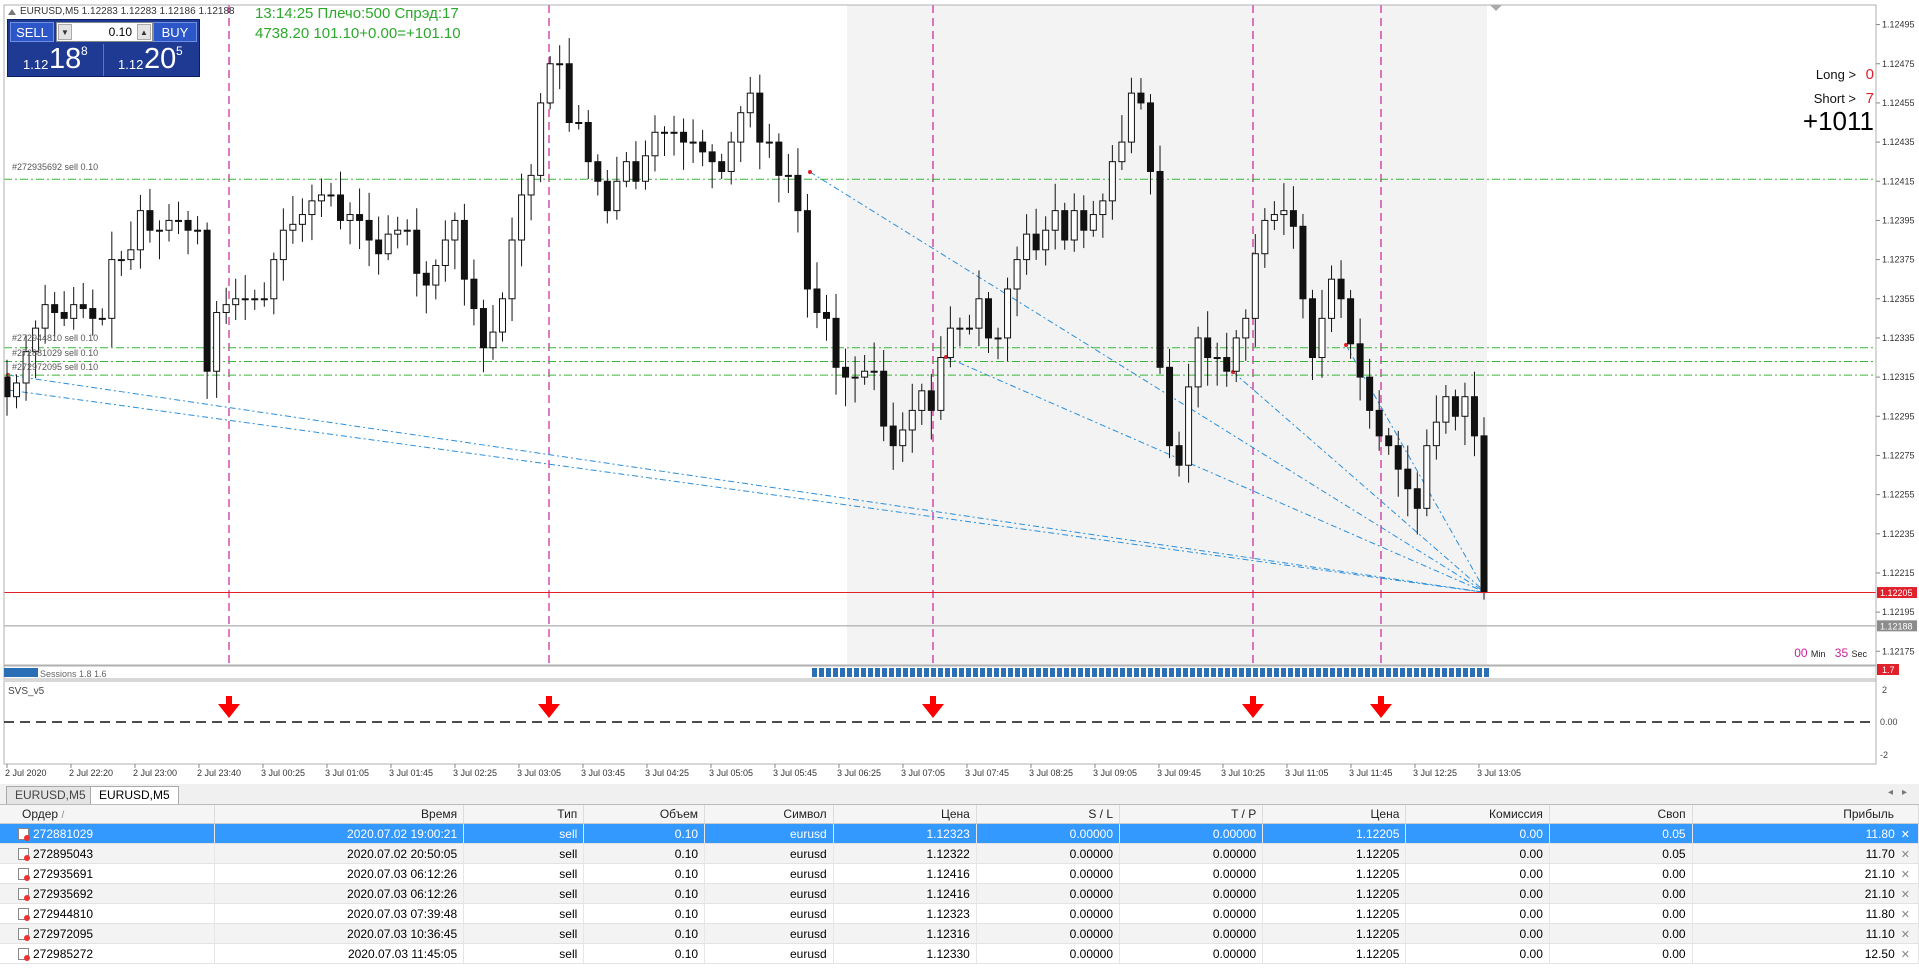  Describe the element at coordinates (134, 795) in the screenshot. I see `tab-eurusd-m5-2: EURUSD,M5` at that location.